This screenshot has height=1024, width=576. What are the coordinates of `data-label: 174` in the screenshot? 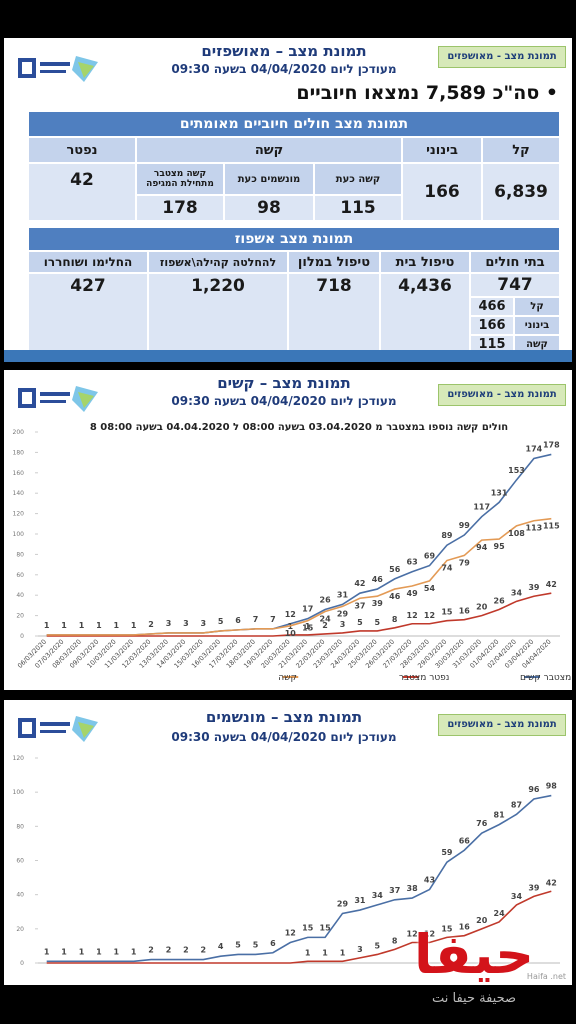 It's located at (534, 449).